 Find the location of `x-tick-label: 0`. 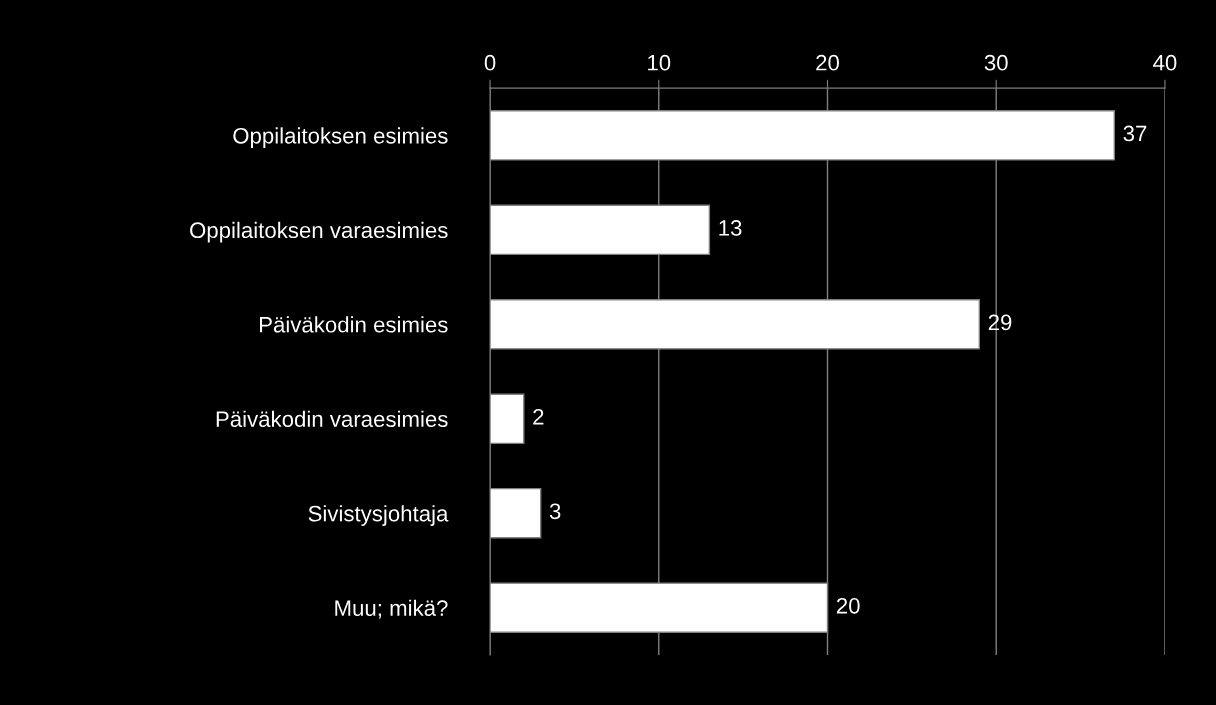

x-tick-label: 0 is located at coordinates (490, 62).